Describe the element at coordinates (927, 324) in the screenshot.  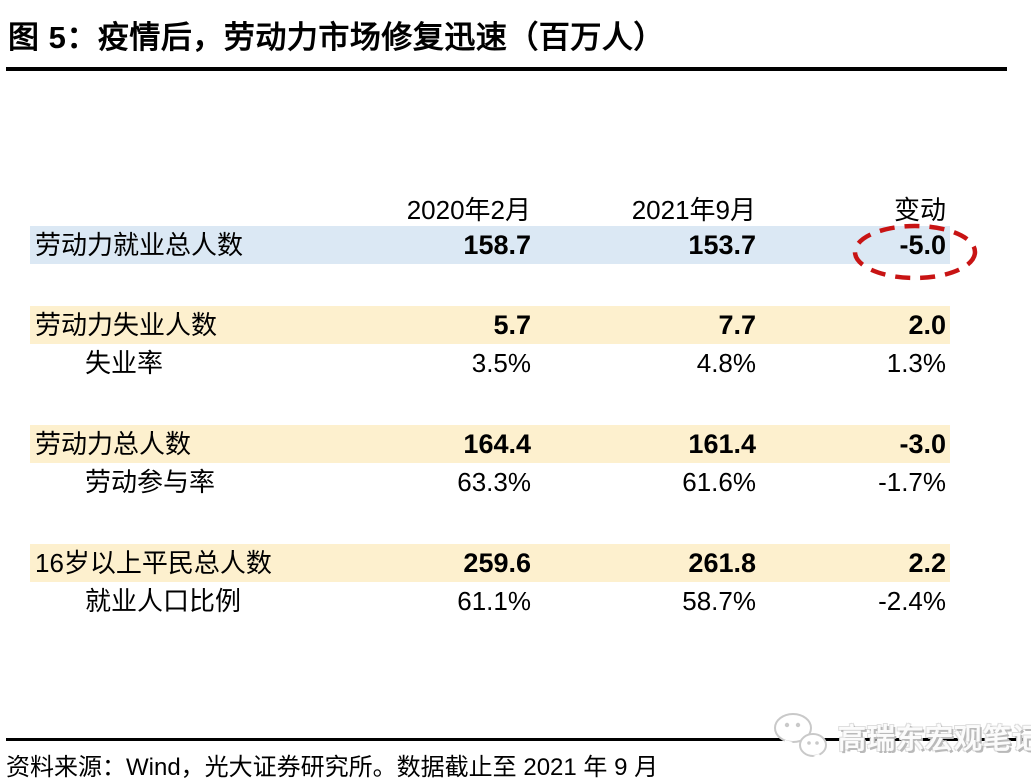
I see `value-change: 2.0` at that location.